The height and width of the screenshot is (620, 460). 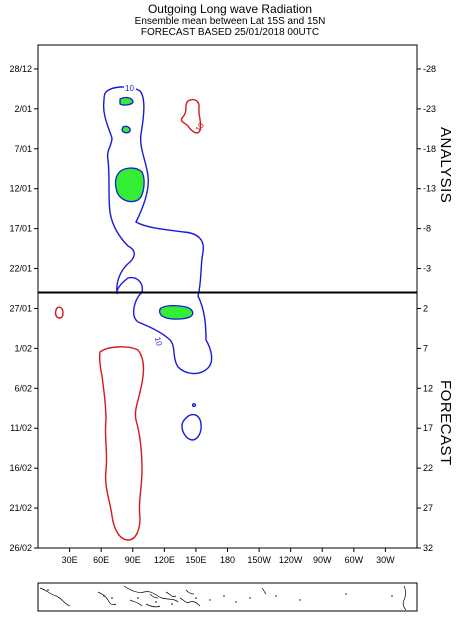 I want to click on shaded-regions, so click(x=154, y=208).